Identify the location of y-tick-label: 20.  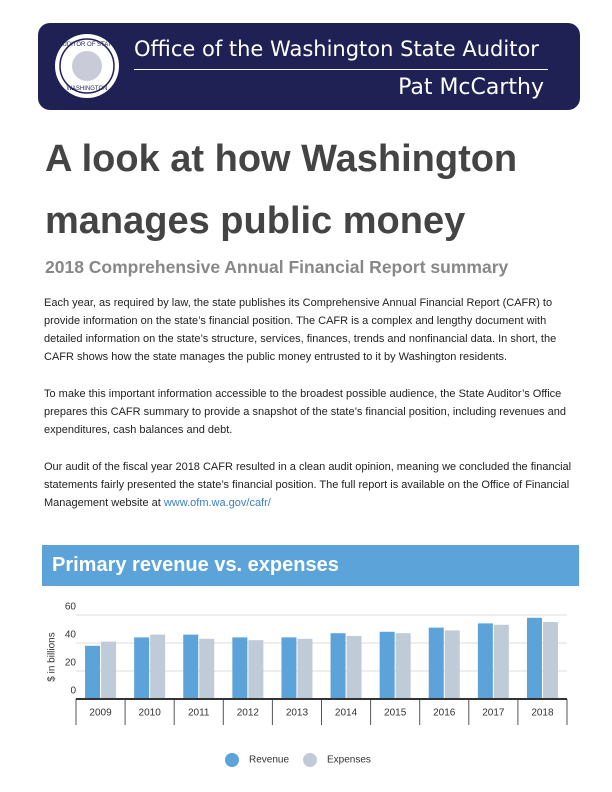
(71, 663).